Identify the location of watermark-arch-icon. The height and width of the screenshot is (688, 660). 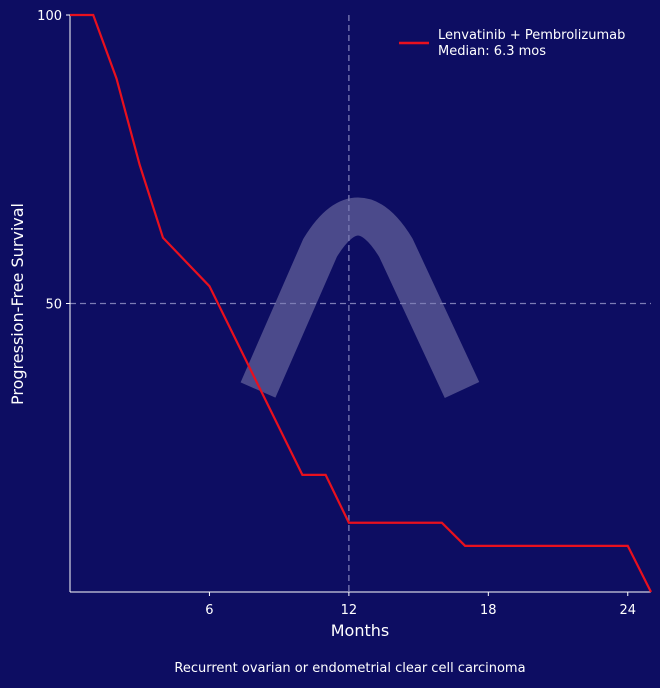
(360, 298).